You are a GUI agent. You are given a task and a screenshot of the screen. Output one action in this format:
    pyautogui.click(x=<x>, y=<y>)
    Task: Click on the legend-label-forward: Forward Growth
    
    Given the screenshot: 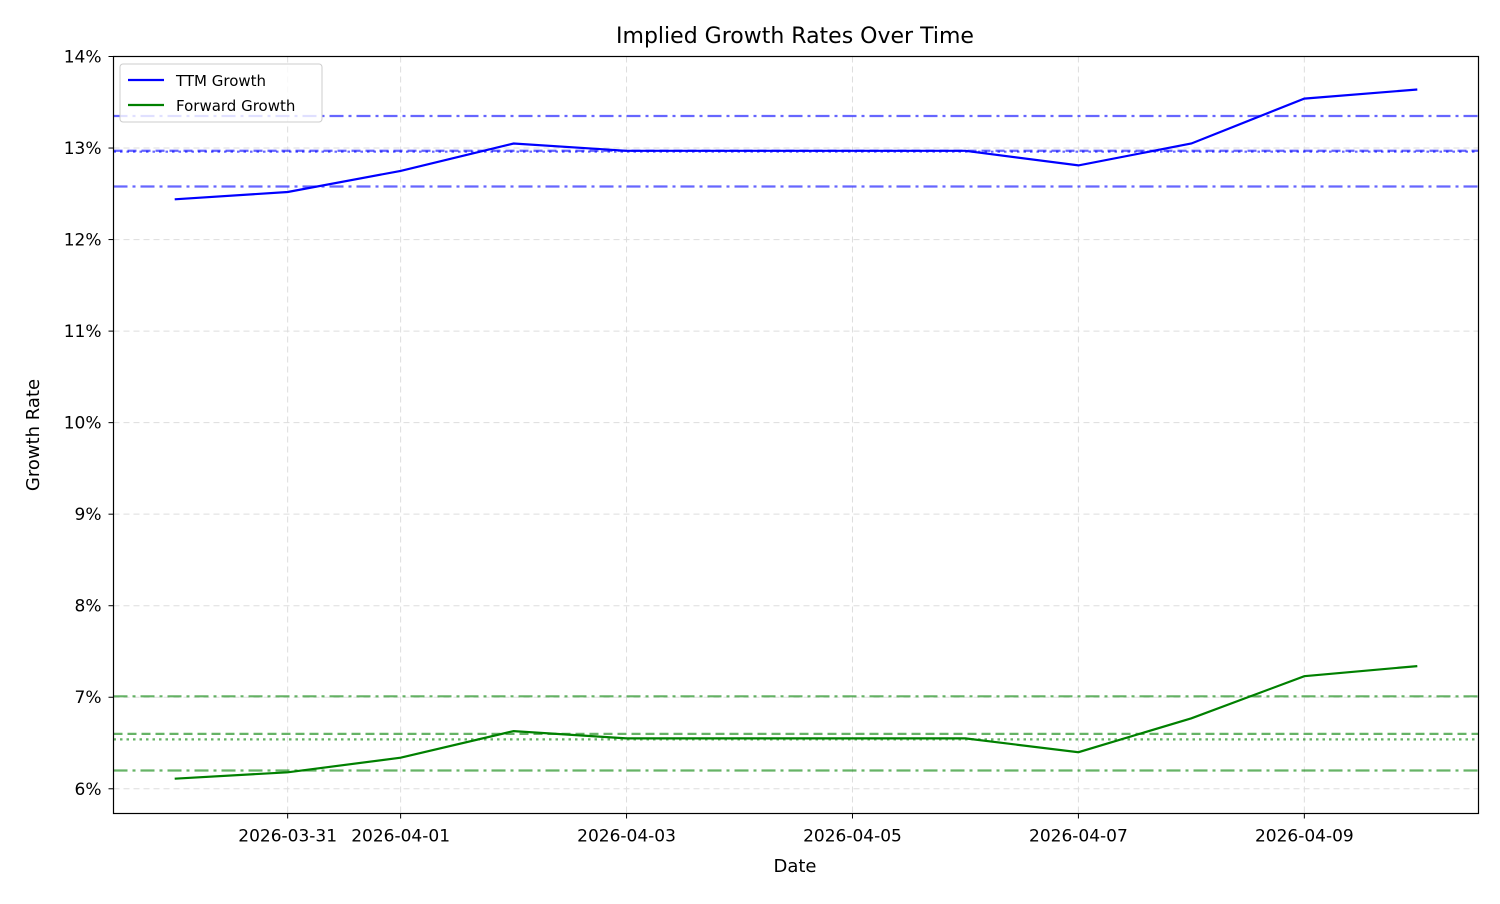 What is the action you would take?
    pyautogui.click(x=235, y=106)
    